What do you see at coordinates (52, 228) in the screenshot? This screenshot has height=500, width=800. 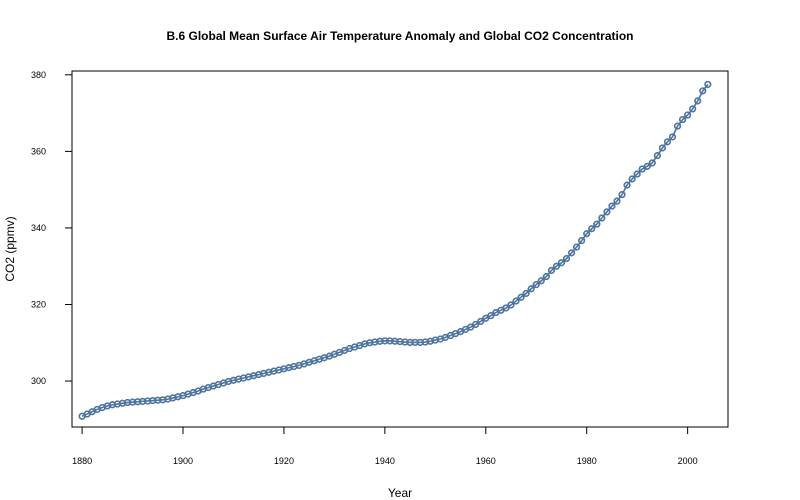 I see `y-axis: 300 320 340 360 380` at bounding box center [52, 228].